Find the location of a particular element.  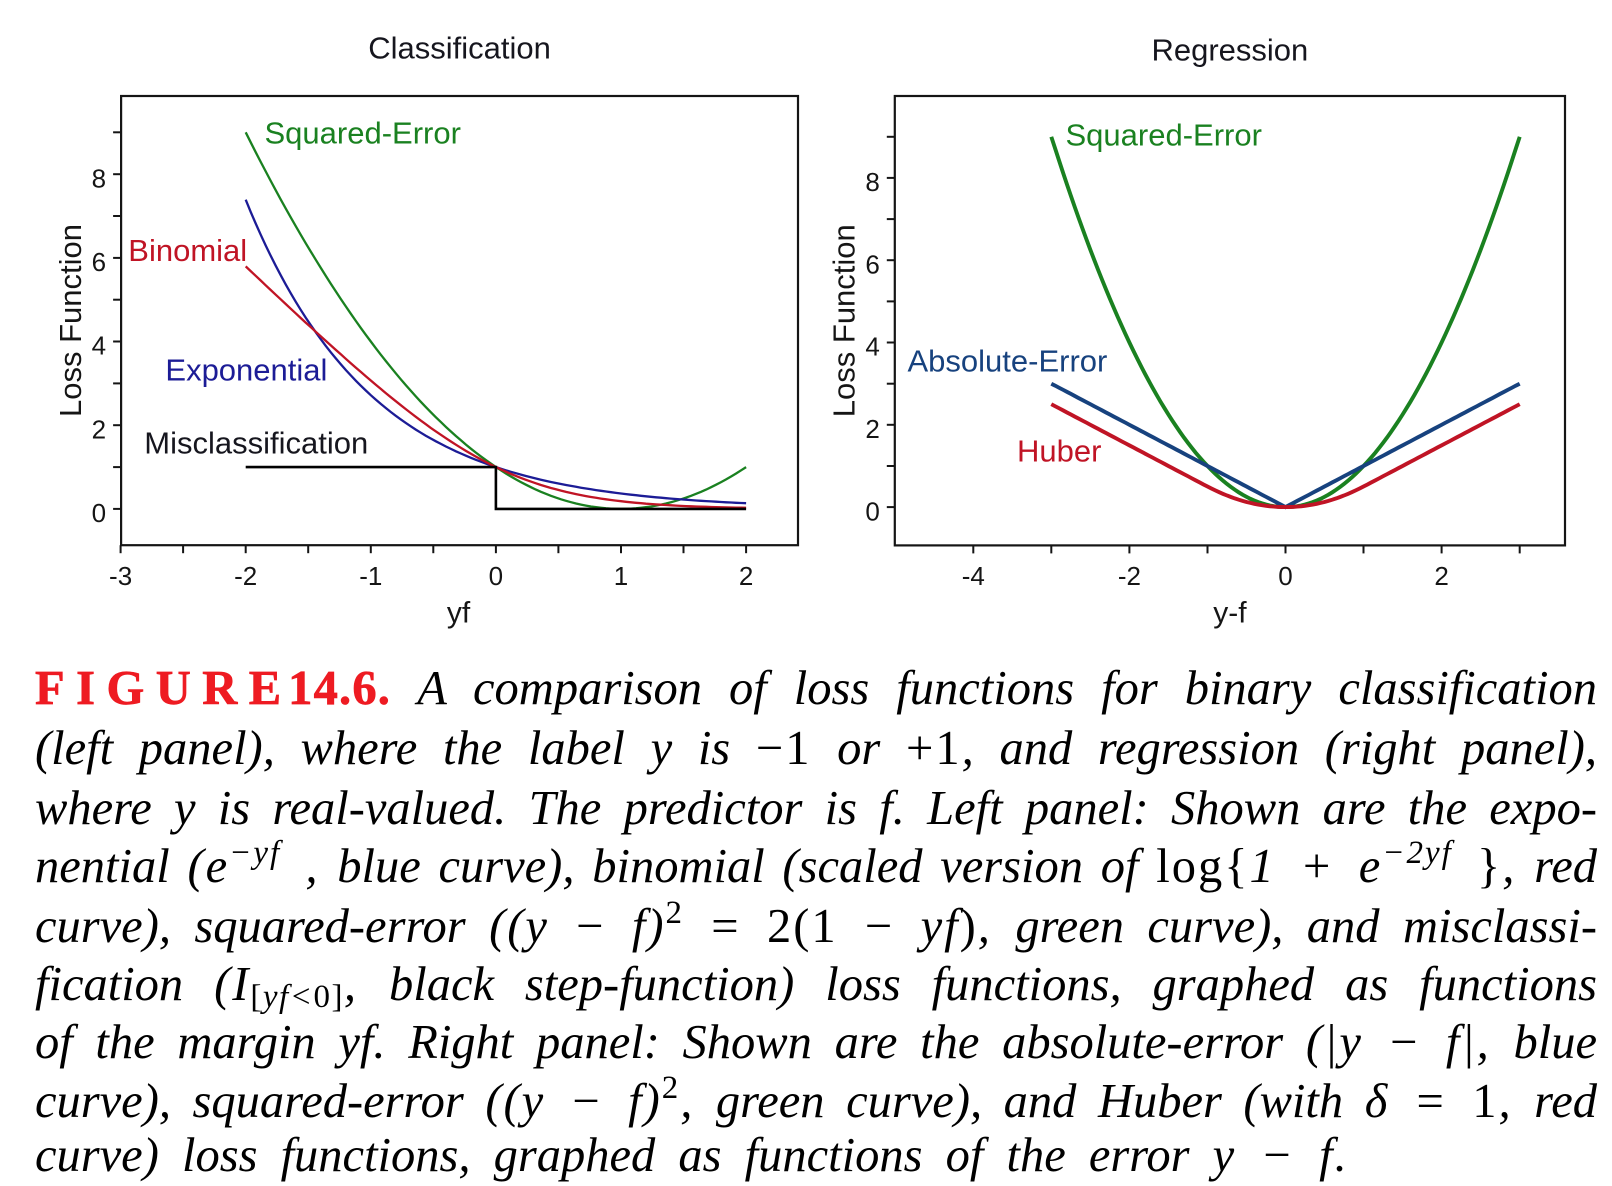

svg-text: -1 is located at coordinates (370, 576).